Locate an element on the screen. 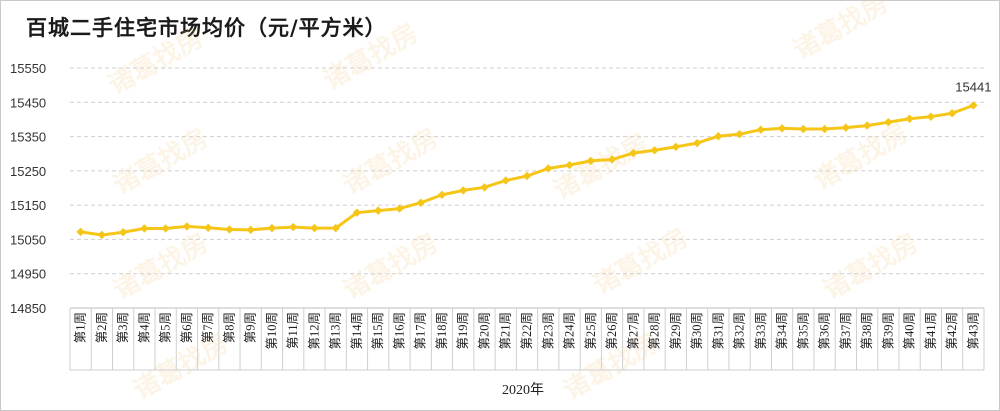  x-tick-label: 第37周 is located at coordinates (846, 331).